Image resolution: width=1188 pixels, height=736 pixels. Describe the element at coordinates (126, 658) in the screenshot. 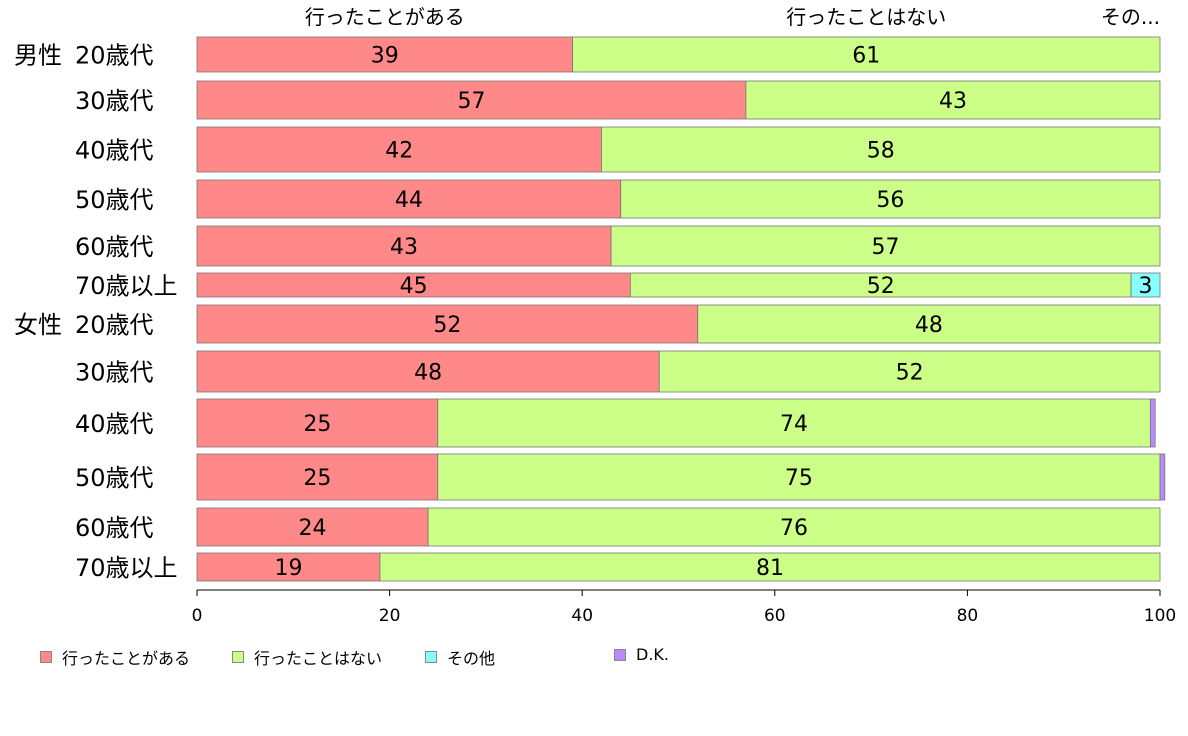

I see `legend-label: 行ったことがある` at that location.